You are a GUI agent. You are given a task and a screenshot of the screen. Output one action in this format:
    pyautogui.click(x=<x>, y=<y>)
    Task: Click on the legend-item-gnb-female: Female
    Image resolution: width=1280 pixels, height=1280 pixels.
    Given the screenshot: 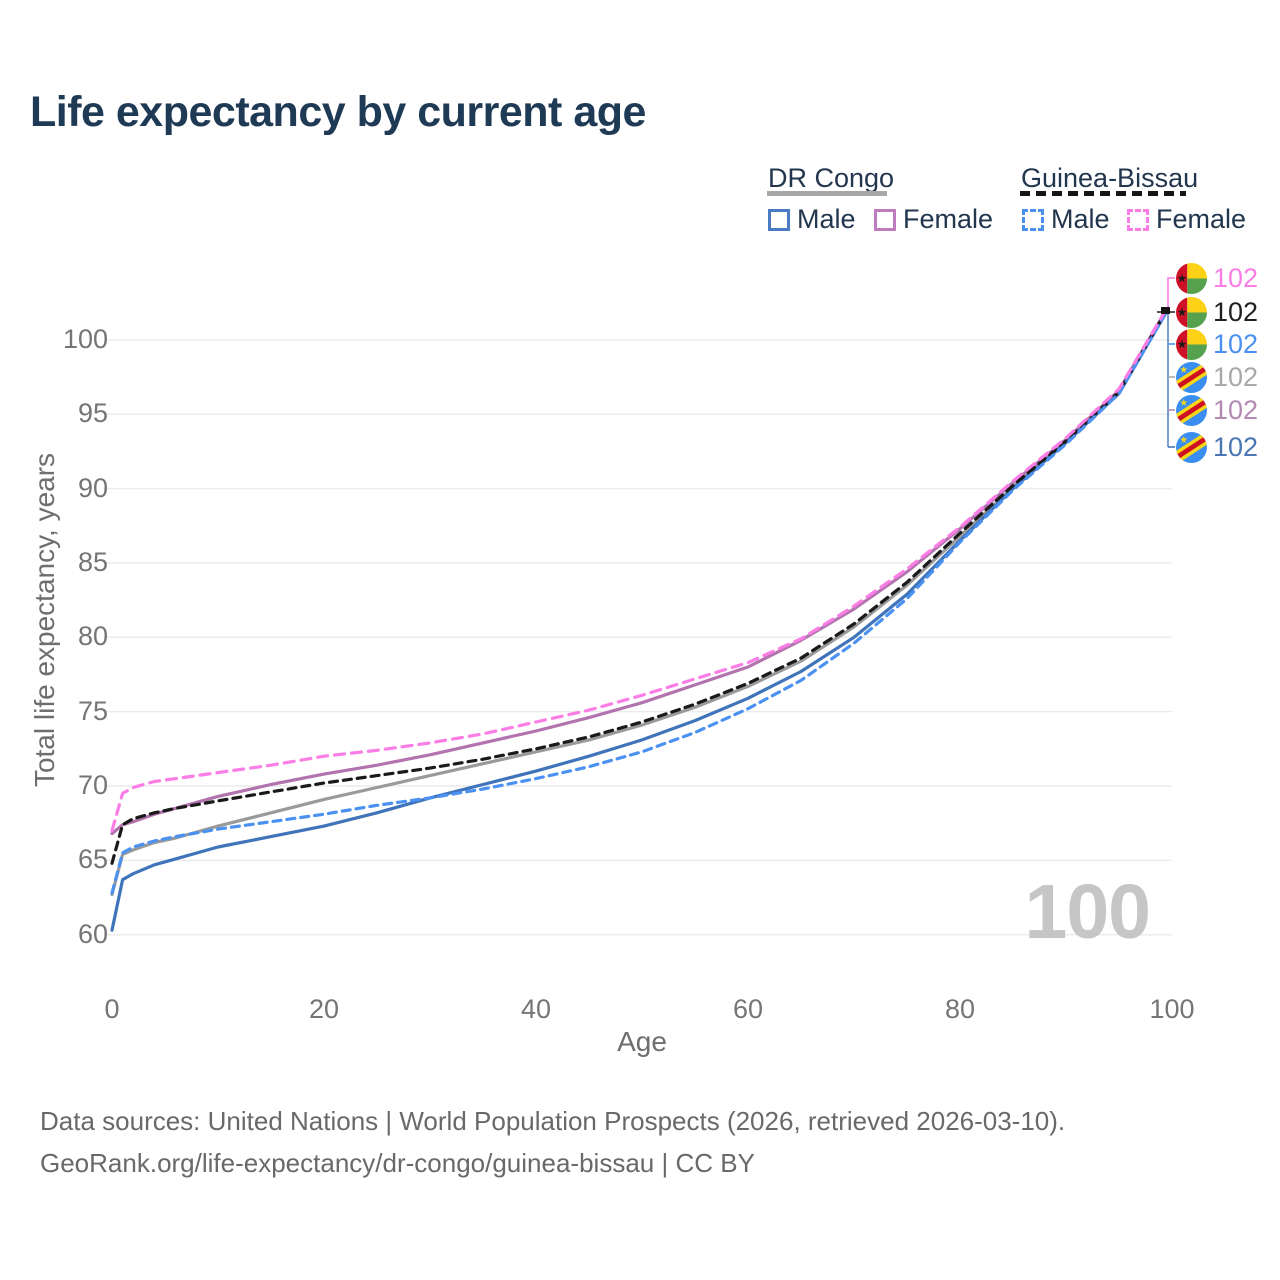 What is the action you would take?
    pyautogui.click(x=1186, y=219)
    